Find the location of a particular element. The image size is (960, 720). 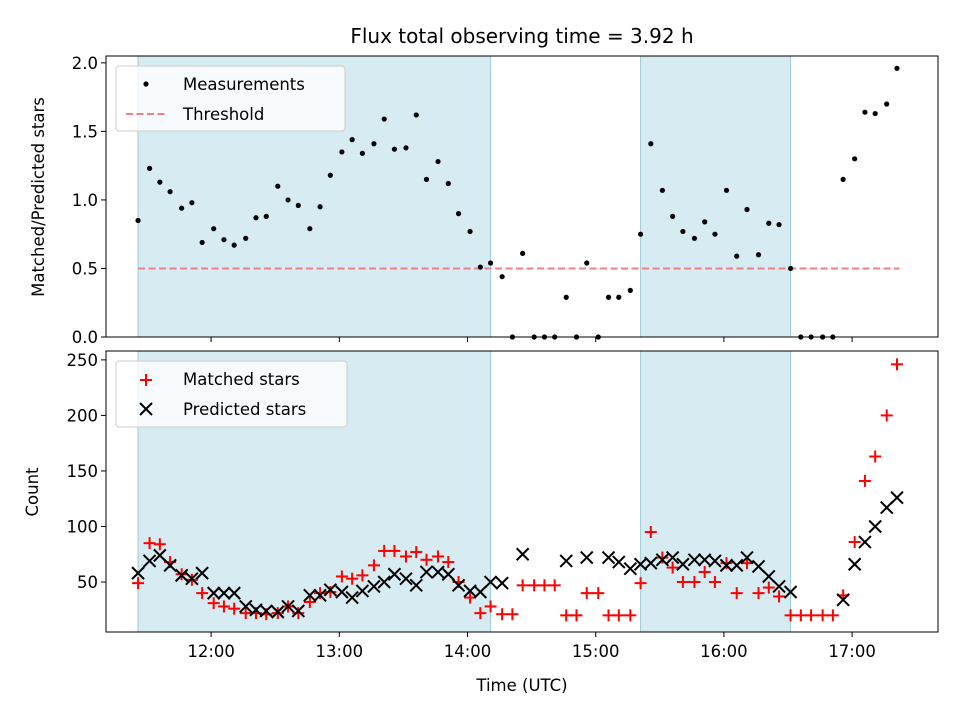

count-legend-box is located at coordinates (231, 394).